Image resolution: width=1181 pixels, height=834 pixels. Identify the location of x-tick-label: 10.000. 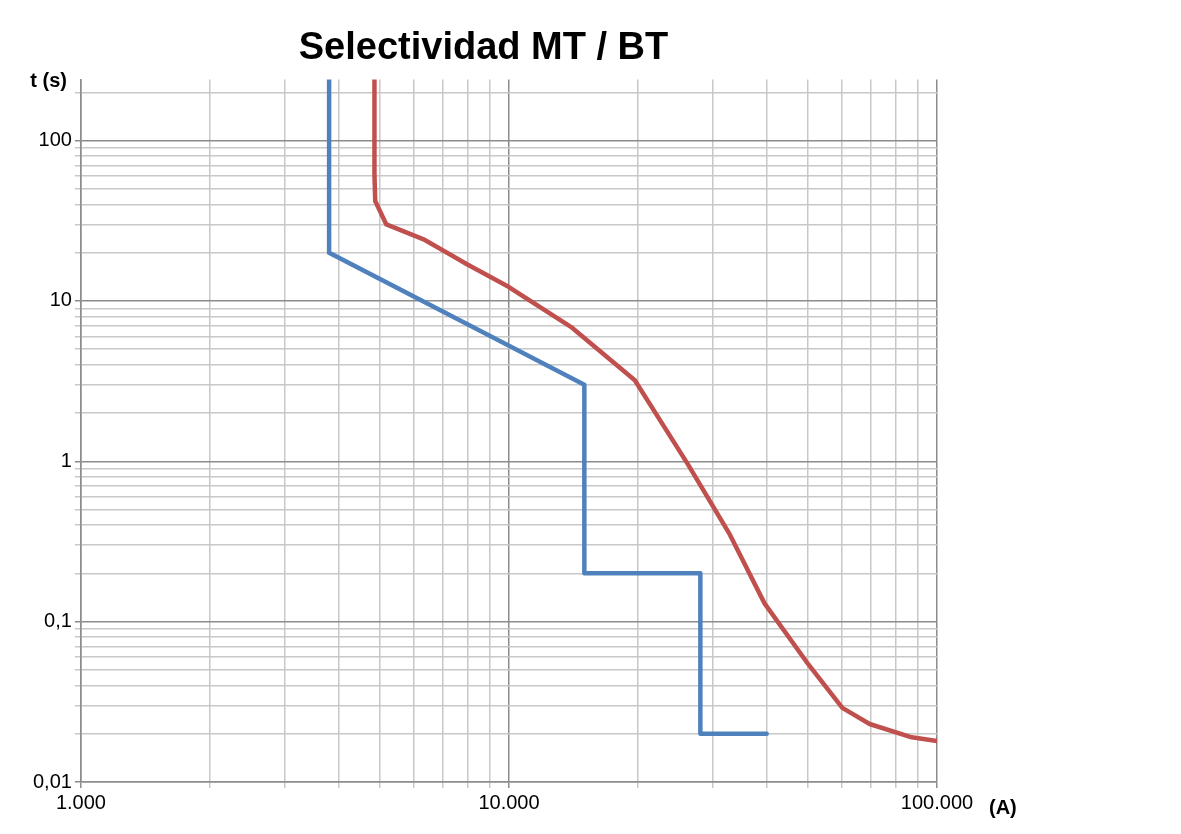
(509, 801).